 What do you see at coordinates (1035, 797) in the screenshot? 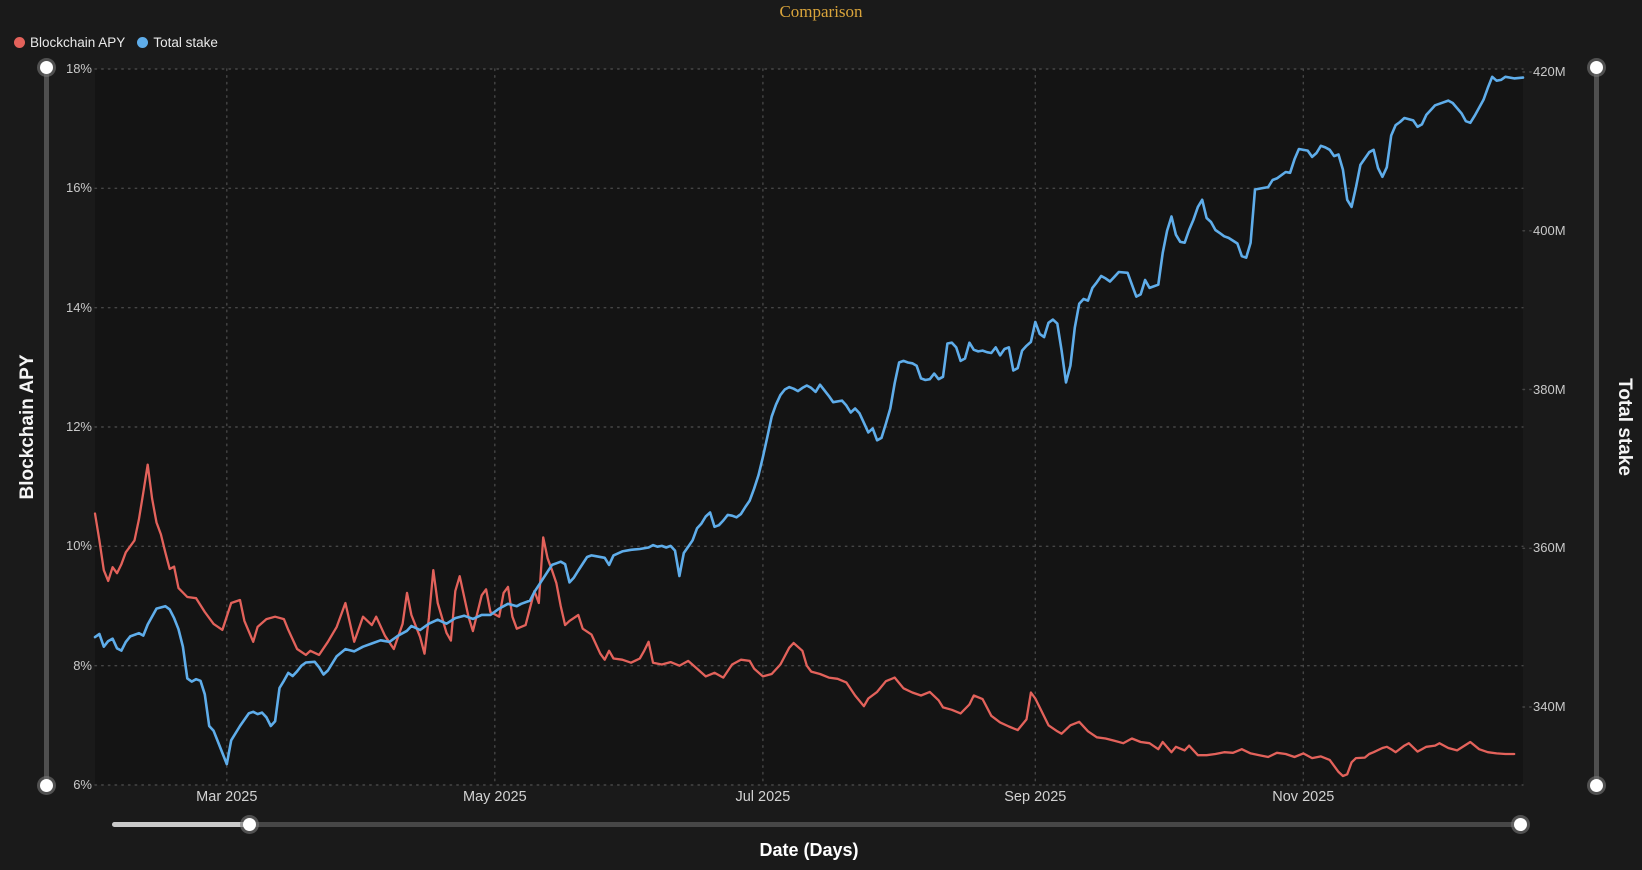
I see `x-axis-tick-label: Sep 2025` at bounding box center [1035, 797].